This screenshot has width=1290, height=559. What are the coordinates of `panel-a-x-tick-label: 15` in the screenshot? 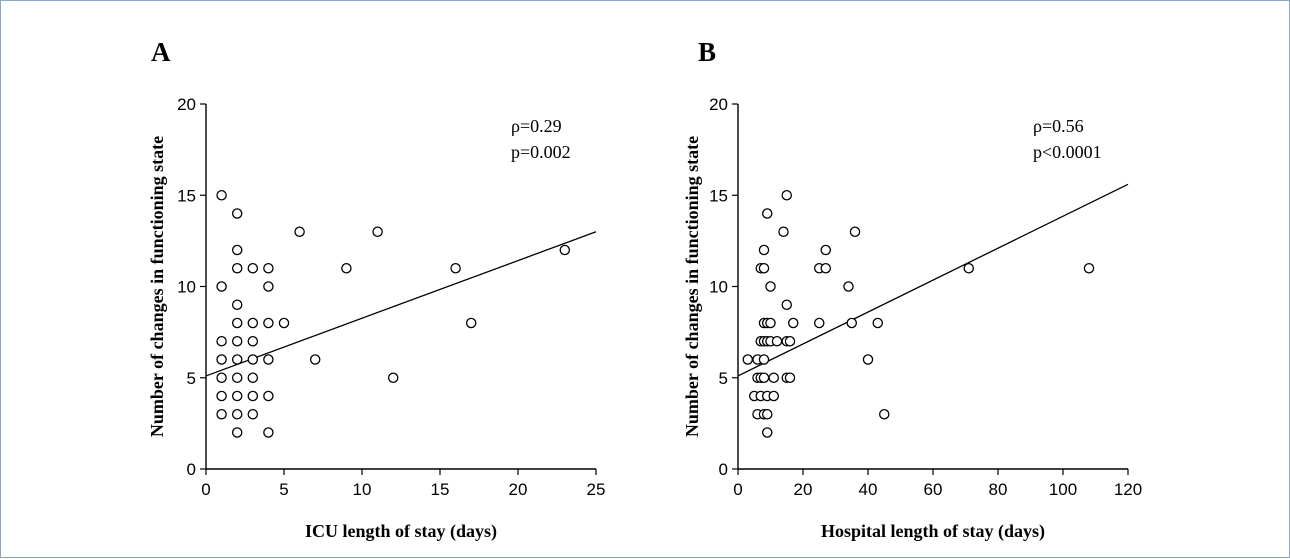 It's located at (440, 489).